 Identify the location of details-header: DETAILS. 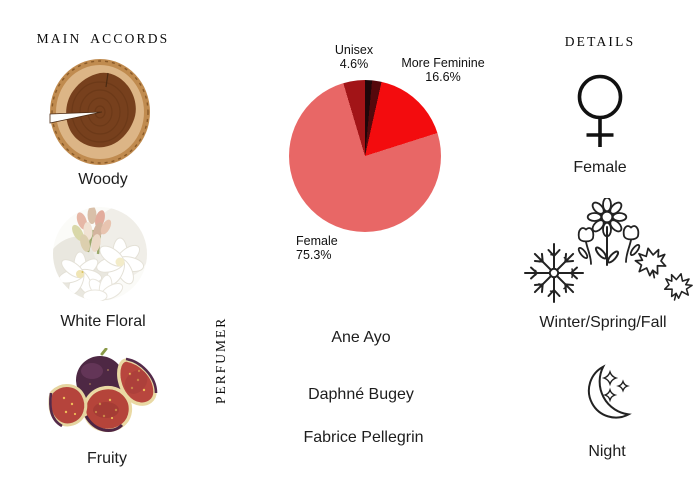
(600, 41).